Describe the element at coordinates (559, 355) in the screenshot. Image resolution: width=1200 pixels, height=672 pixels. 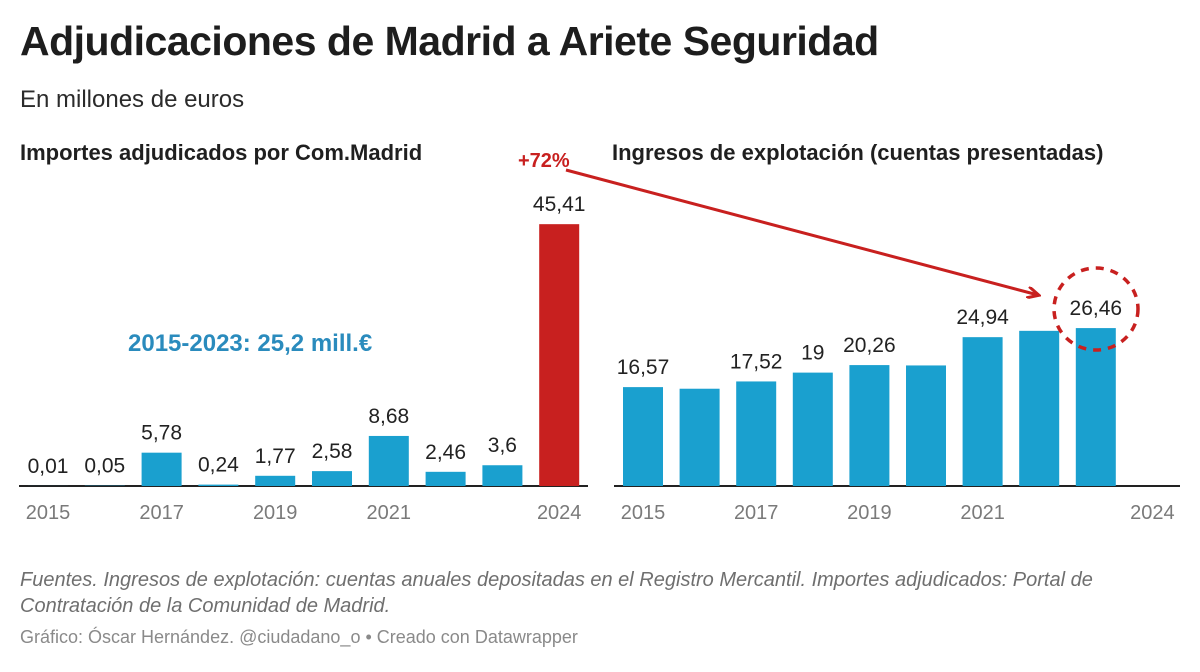
I see `bar-2024` at that location.